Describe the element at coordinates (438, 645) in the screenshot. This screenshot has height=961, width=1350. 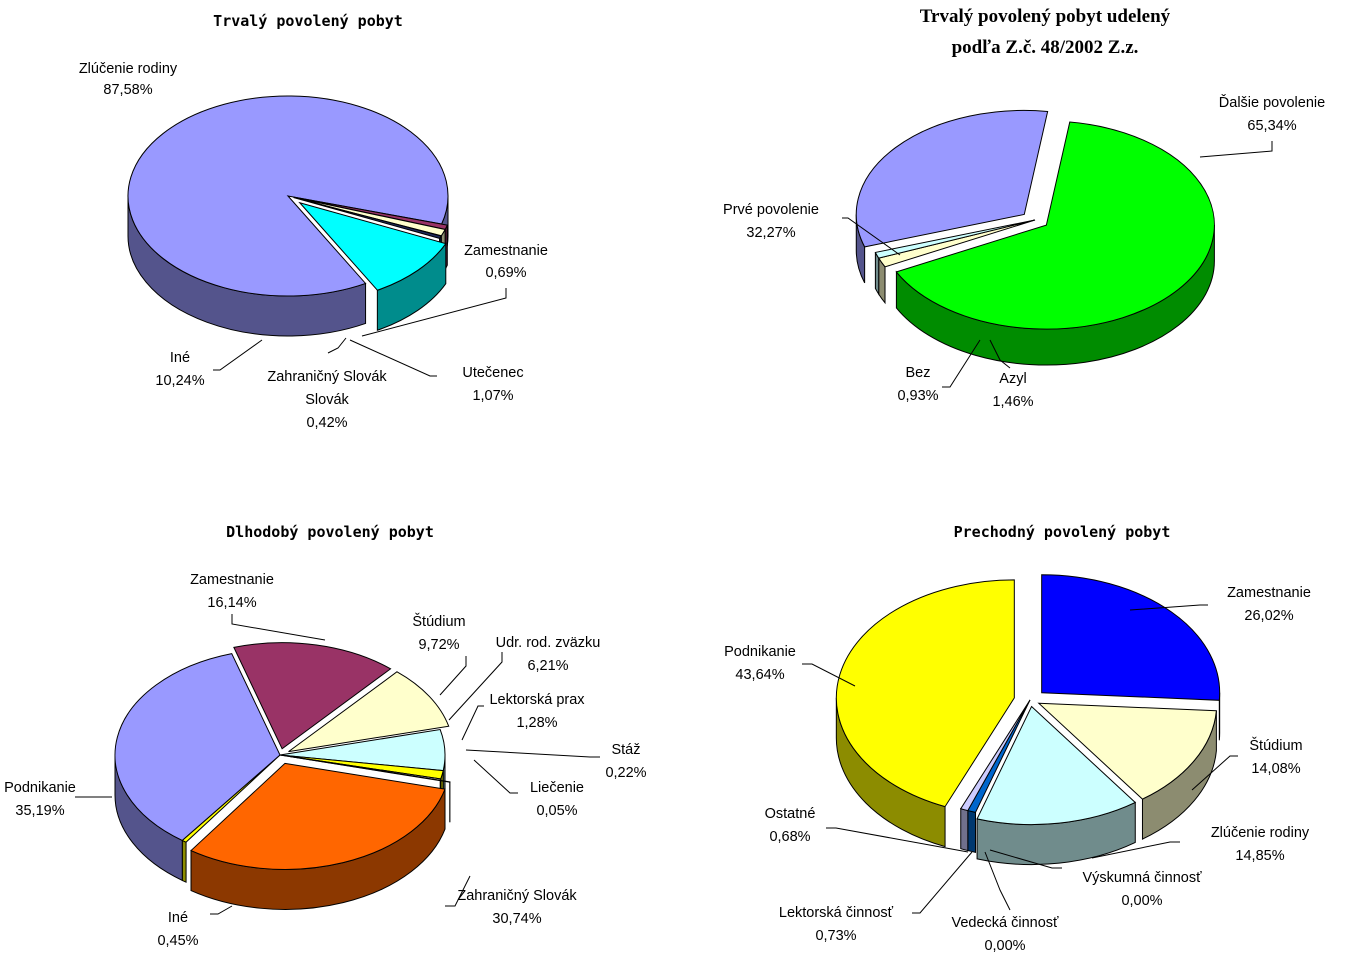
I see `data-label-value: 9,72%` at that location.